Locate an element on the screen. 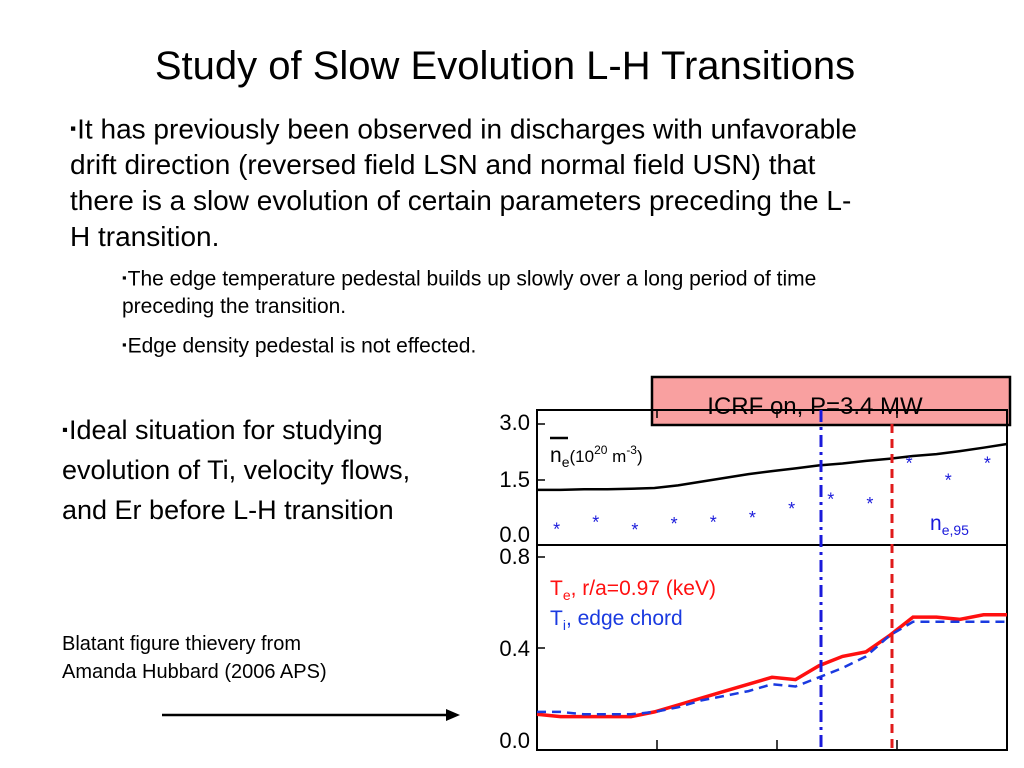 This screenshot has height=768, width=1024. sub-bullet: ▪Edge density pedestal is not effected. is located at coordinates (492, 345).